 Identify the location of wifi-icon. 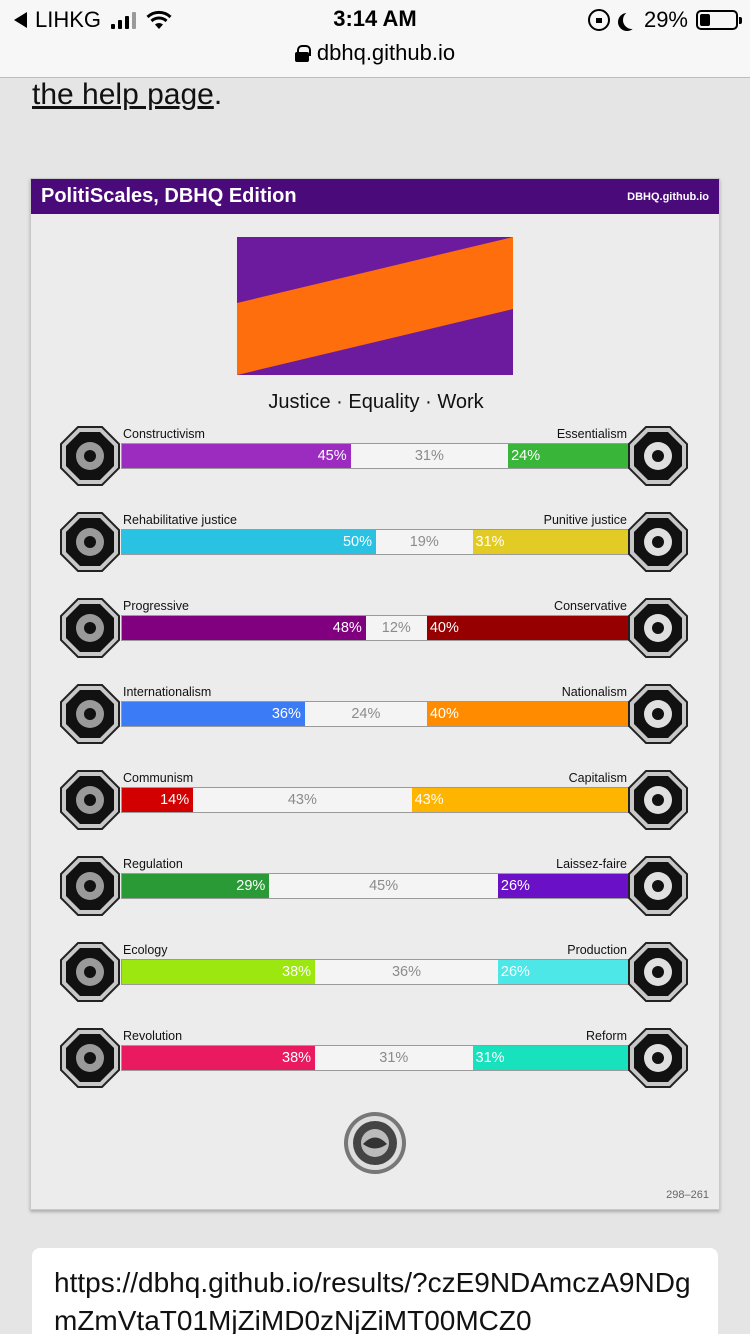
(159, 19).